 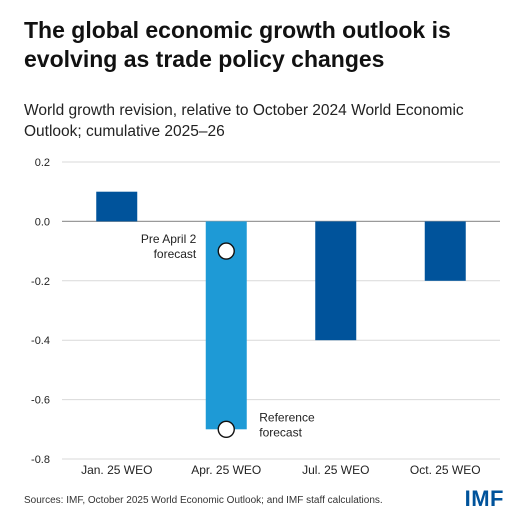 I want to click on y-tick-label: -0.6, so click(x=40, y=401).